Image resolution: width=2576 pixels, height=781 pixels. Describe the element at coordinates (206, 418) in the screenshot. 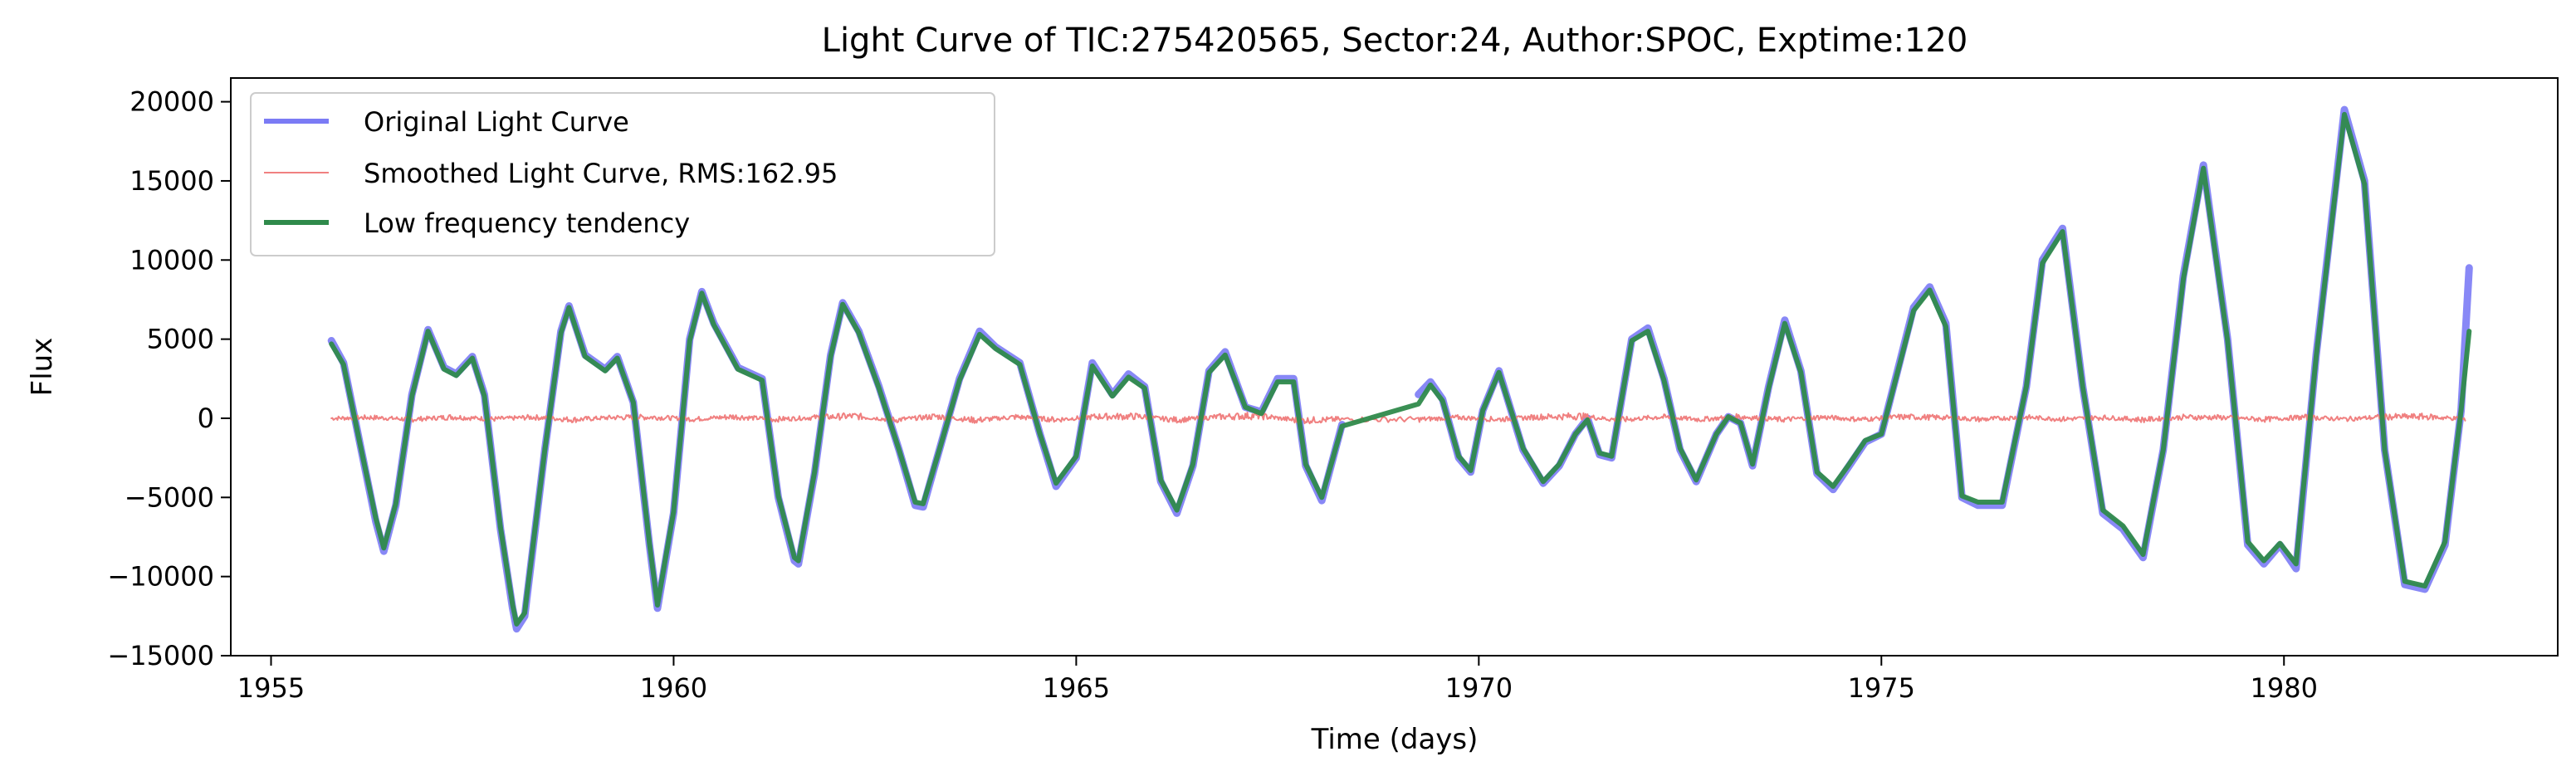

I see `y-tick-label: 0` at that location.